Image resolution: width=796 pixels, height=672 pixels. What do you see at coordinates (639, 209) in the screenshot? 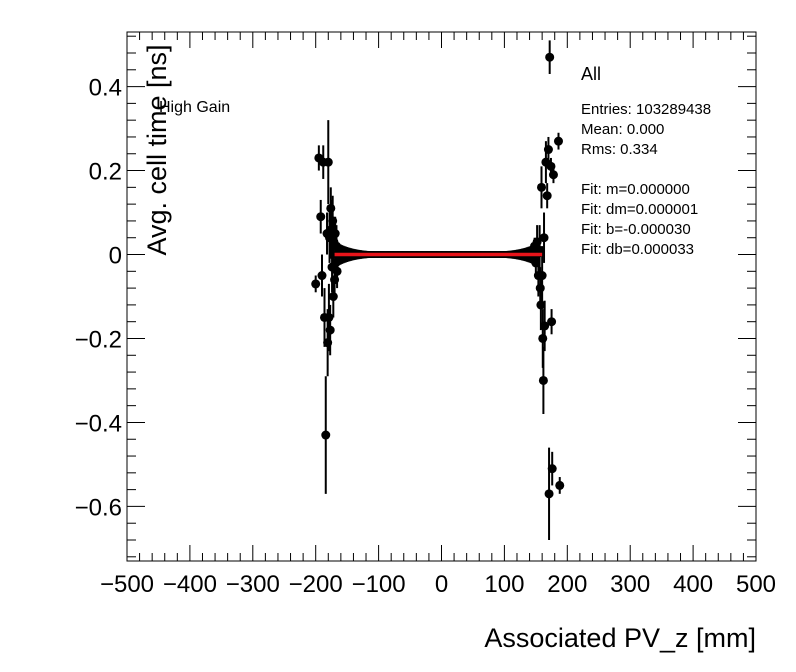
I see `stats-fit-dm: Fit: dm=0.000001` at bounding box center [639, 209].